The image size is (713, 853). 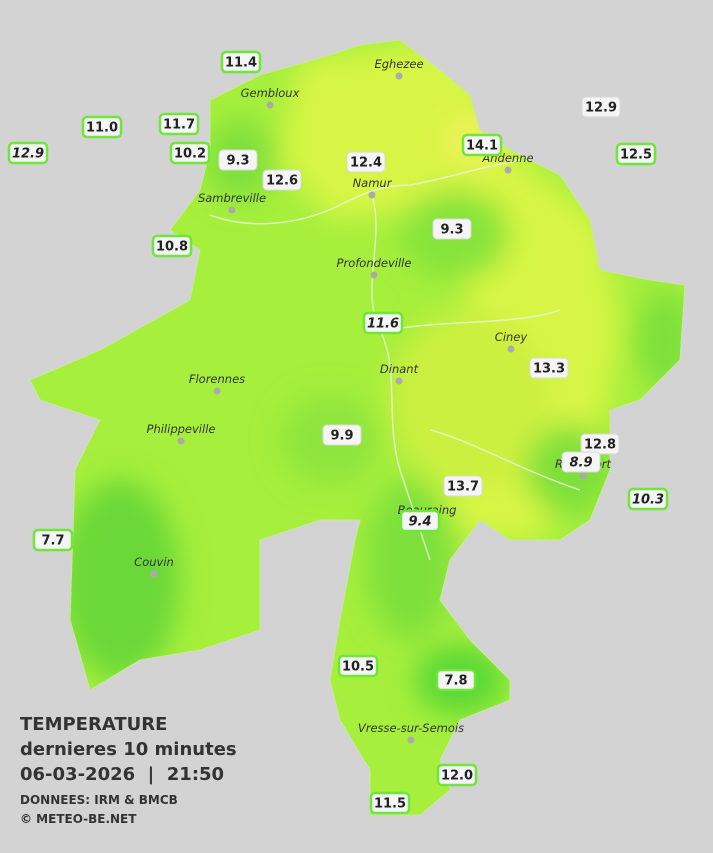 I want to click on station: 12.9, so click(x=601, y=107).